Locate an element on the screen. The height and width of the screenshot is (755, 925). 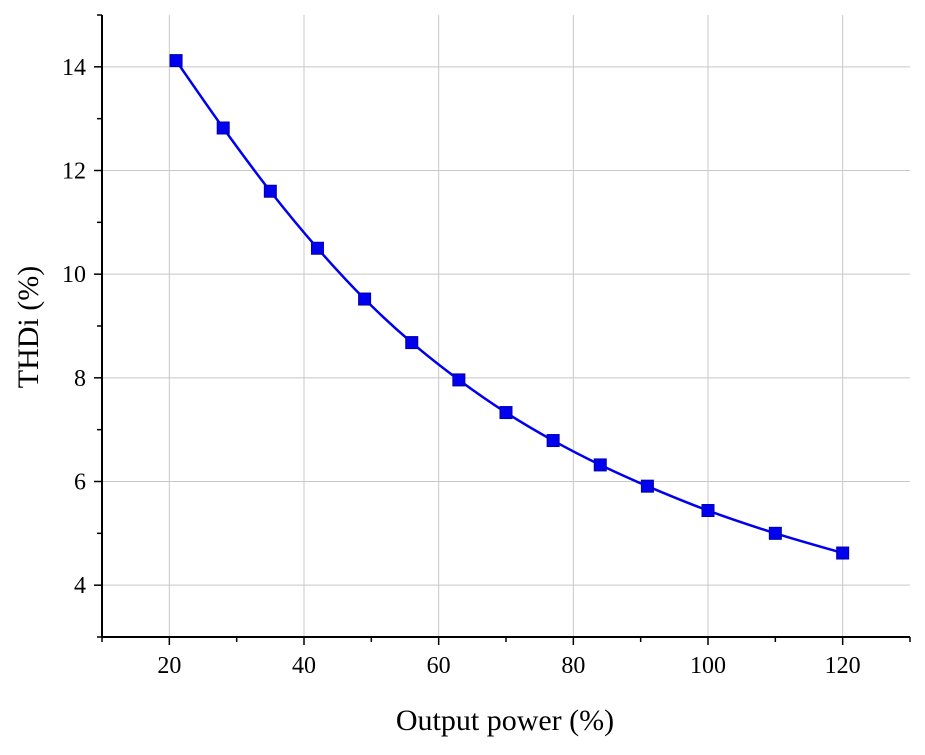
y-tick-label: 4 is located at coordinates (80, 586).